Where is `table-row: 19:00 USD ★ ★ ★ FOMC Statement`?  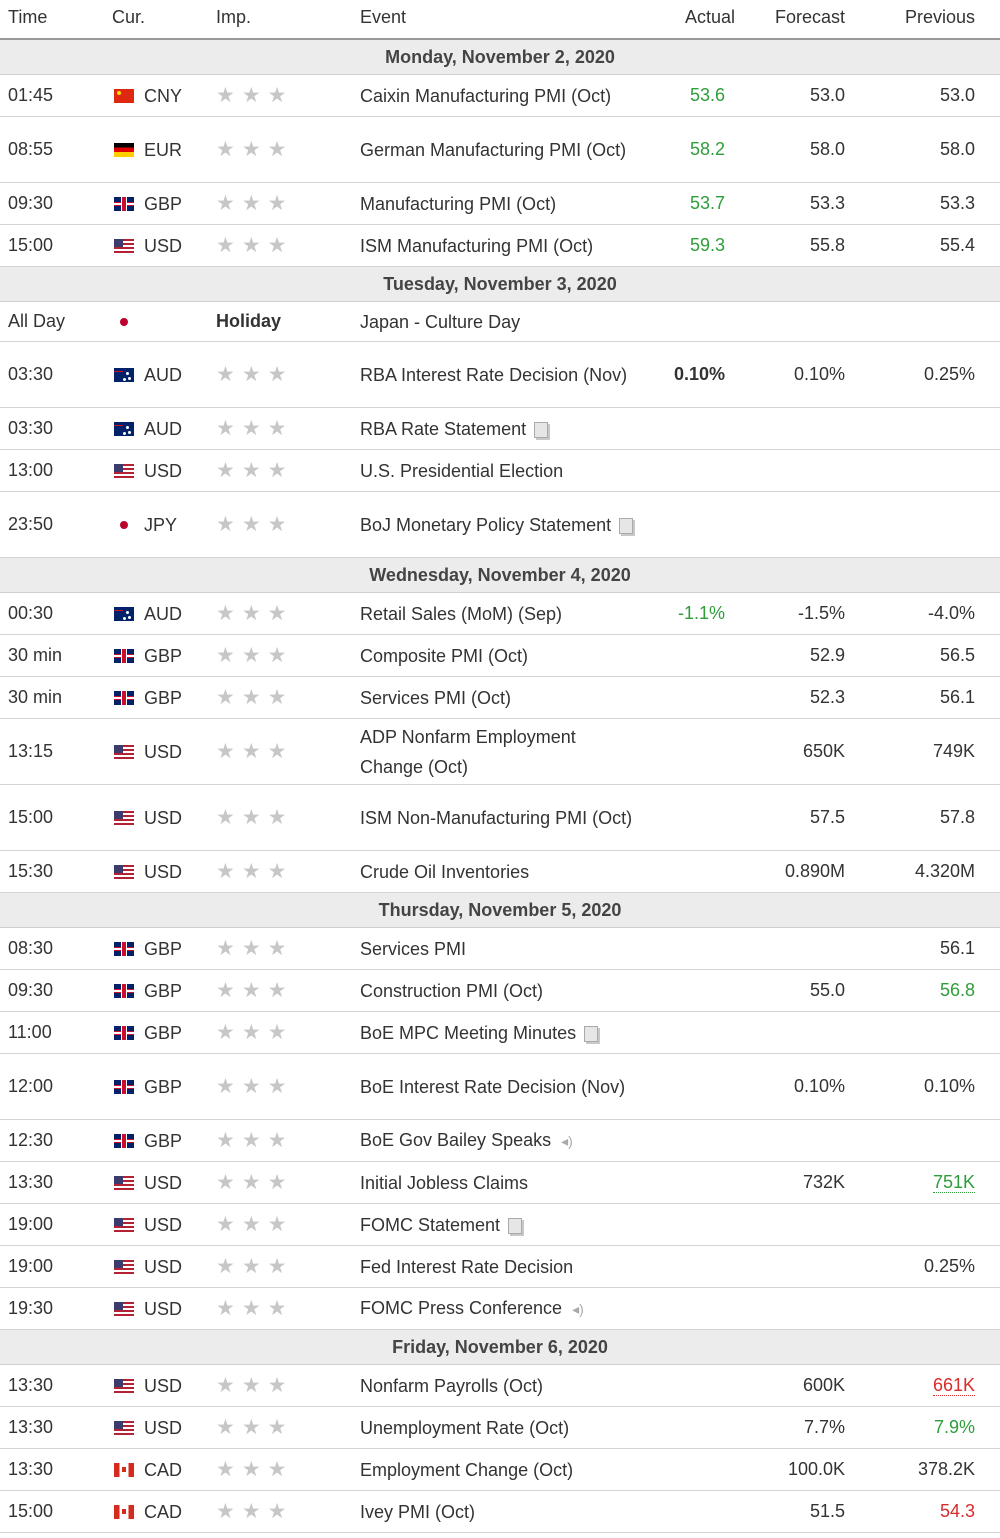
table-row: 19:00 USD ★ ★ ★ FOMC Statement is located at coordinates (500, 1224).